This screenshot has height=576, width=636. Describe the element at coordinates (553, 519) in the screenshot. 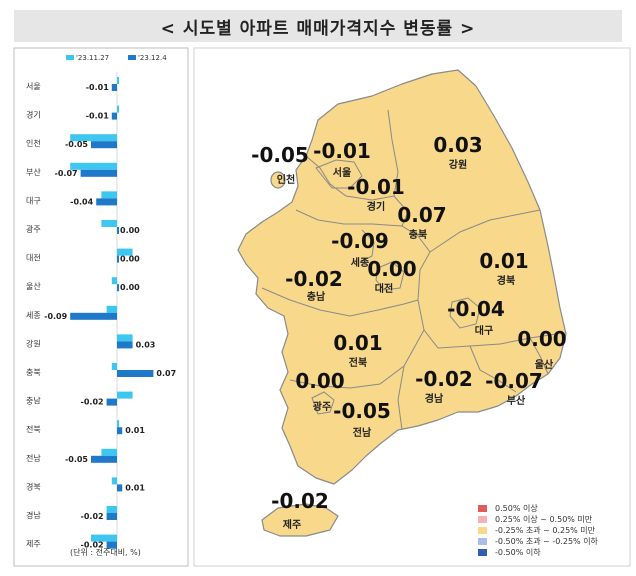

I see `legend-item: 0.25% 이상 ~ 0.50% 미만` at that location.